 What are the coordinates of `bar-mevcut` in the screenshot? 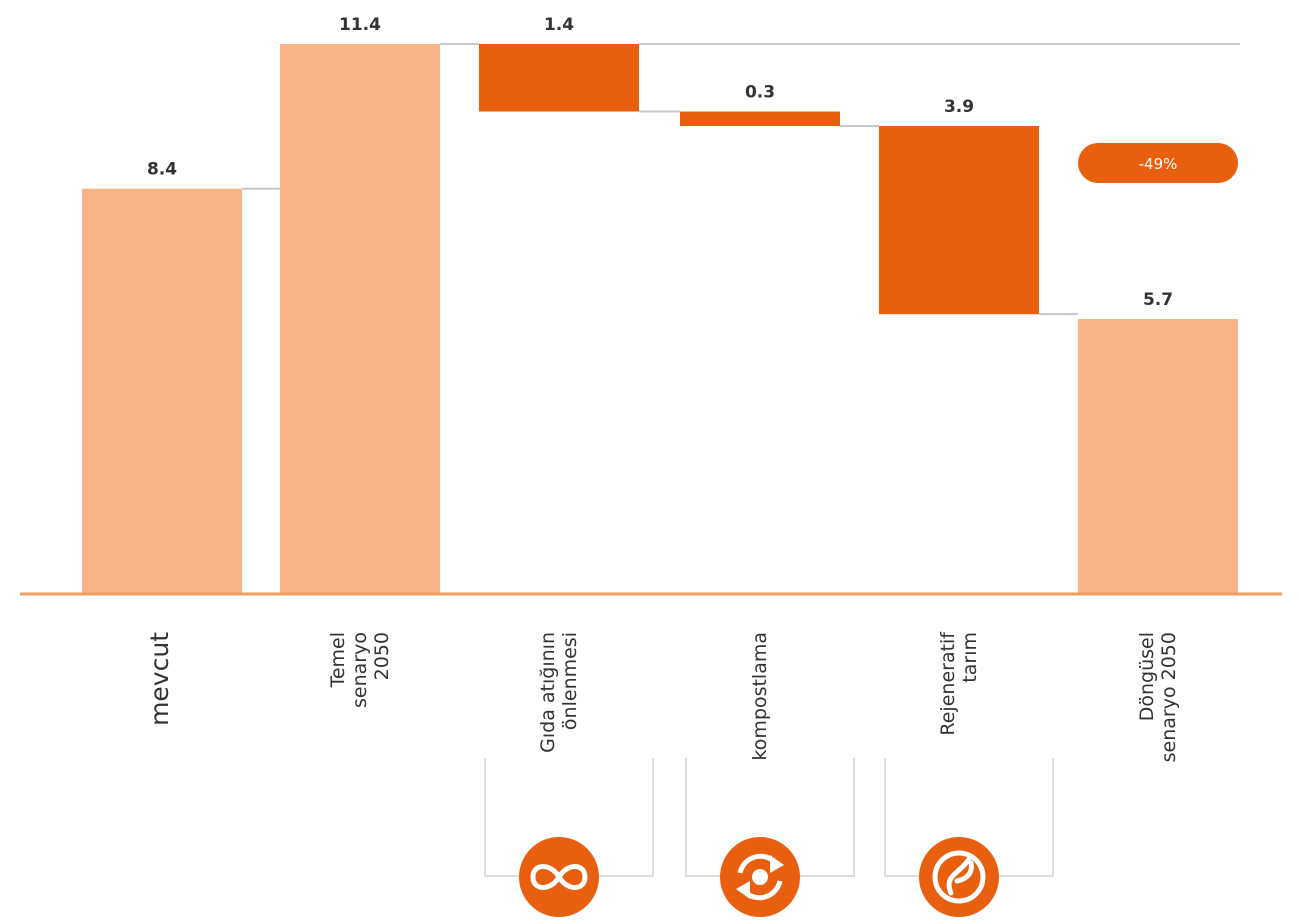 It's located at (162, 391).